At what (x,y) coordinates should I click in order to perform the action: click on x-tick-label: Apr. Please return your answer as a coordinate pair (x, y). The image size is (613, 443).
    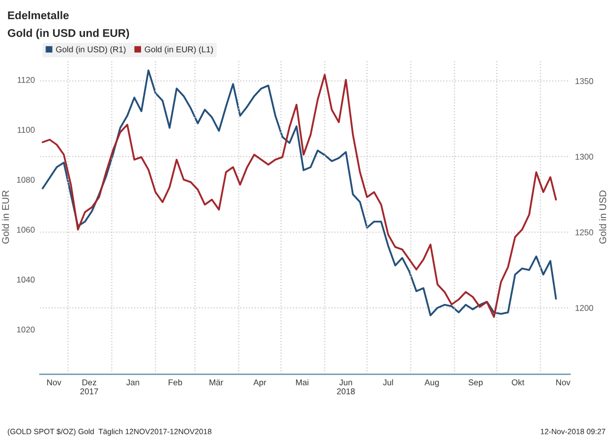
    Looking at the image, I should click on (259, 383).